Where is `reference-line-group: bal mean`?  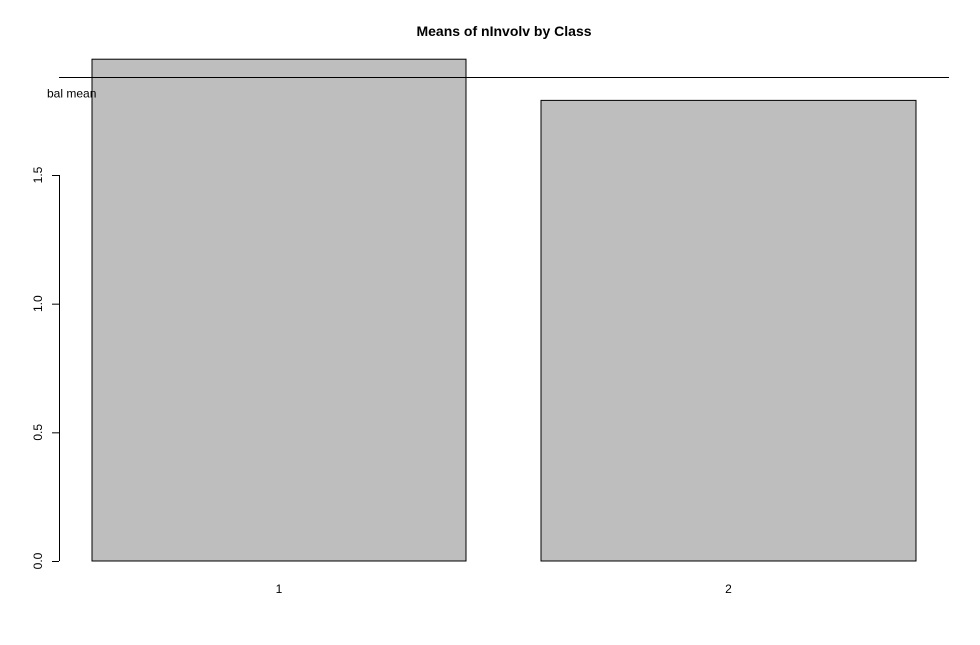
reference-line-group: bal mean is located at coordinates (498, 89).